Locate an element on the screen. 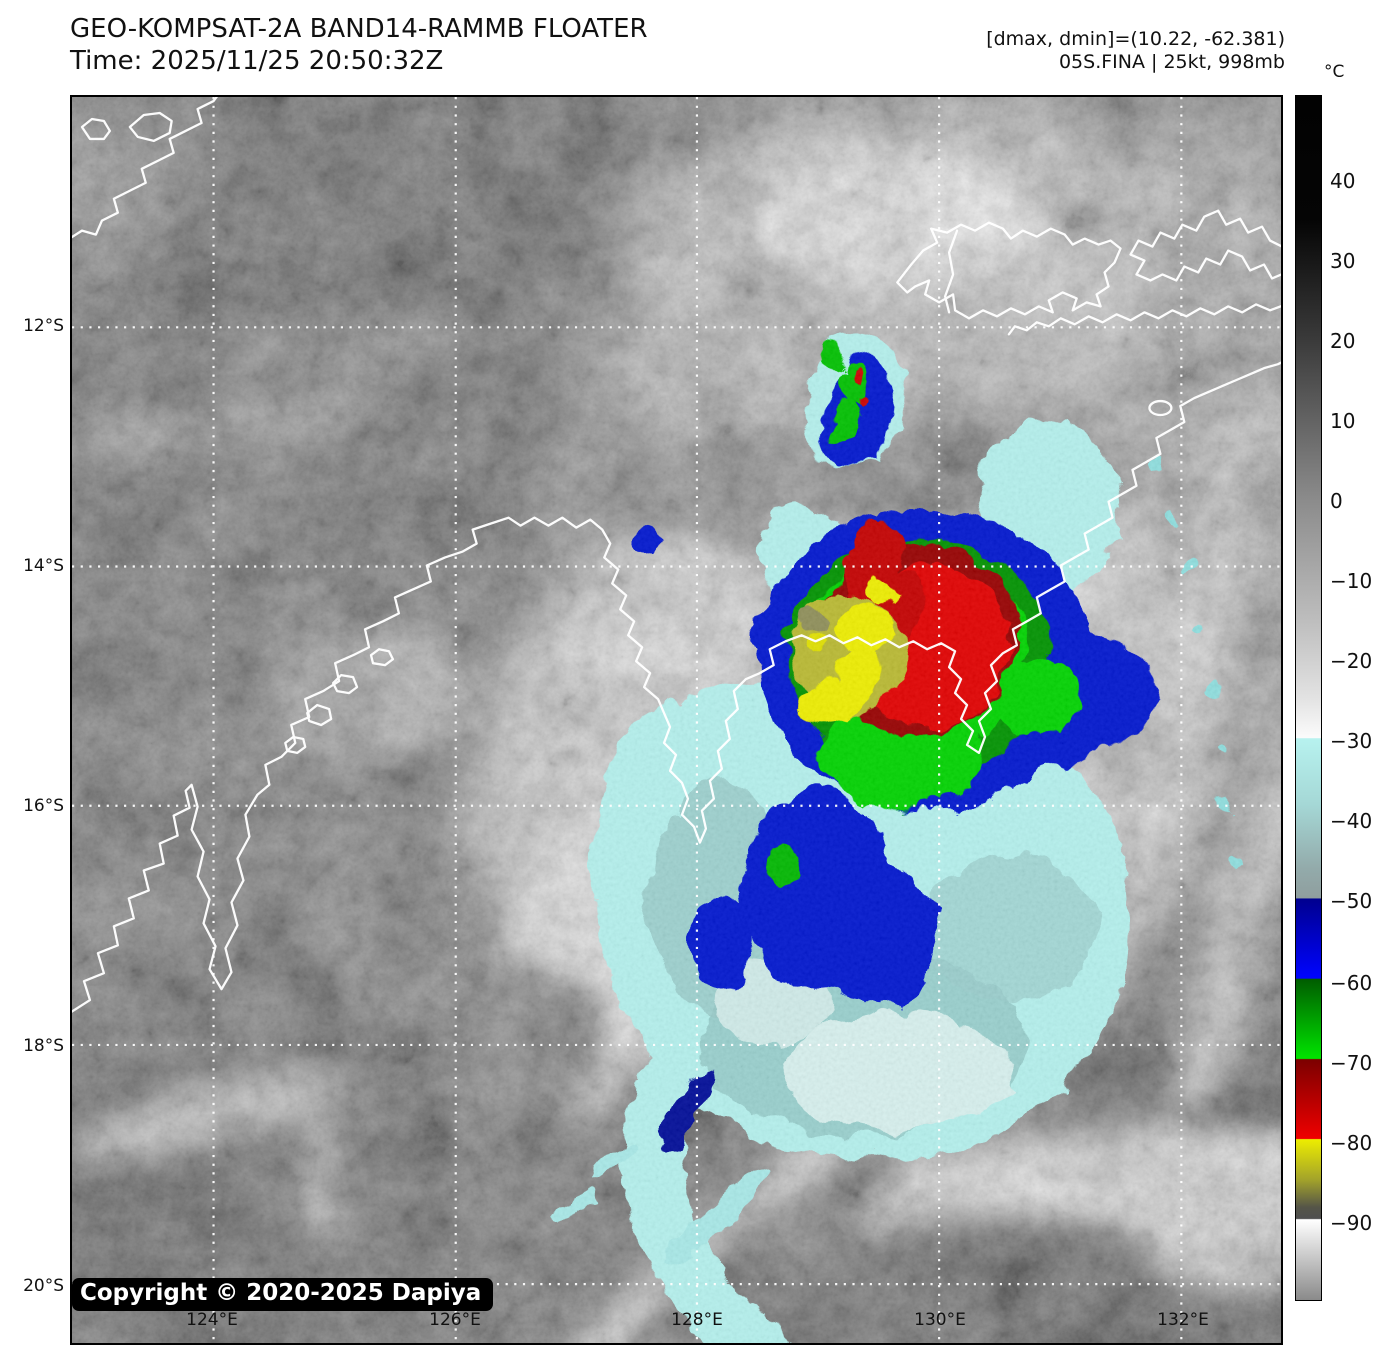  colorbar-tick: −80 is located at coordinates (1351, 1143).